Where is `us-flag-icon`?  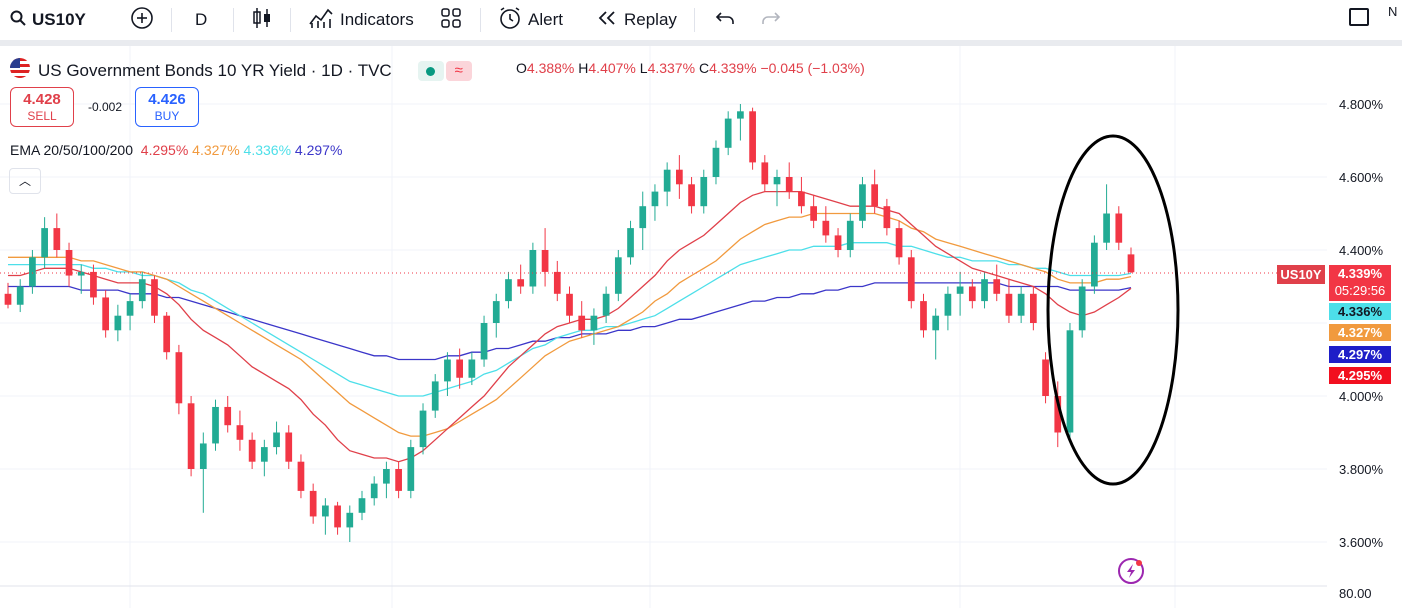 us-flag-icon is located at coordinates (20, 70).